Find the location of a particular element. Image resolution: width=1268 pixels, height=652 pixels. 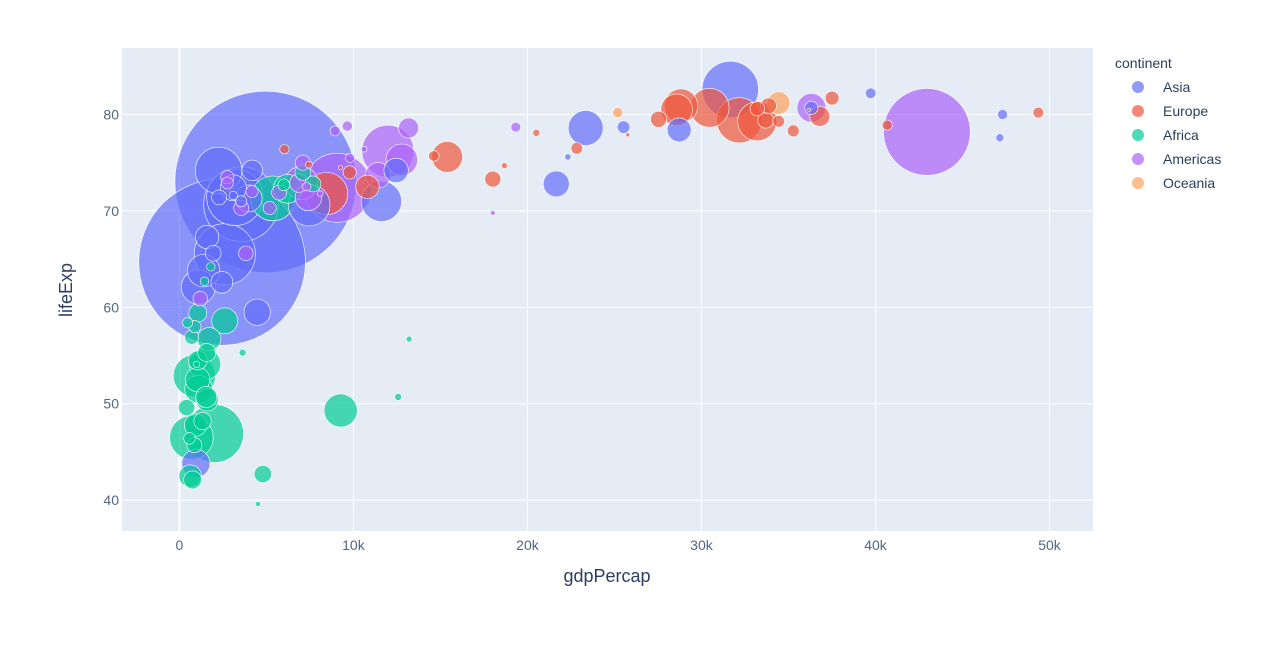

y-tick-label: 50 is located at coordinates (111, 404).